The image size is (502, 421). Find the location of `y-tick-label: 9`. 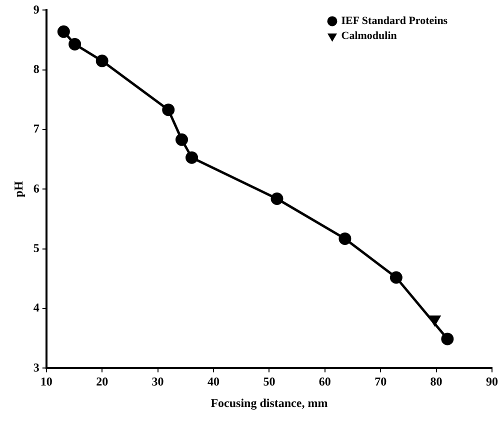

y-tick-label: 9 is located at coordinates (36, 9).